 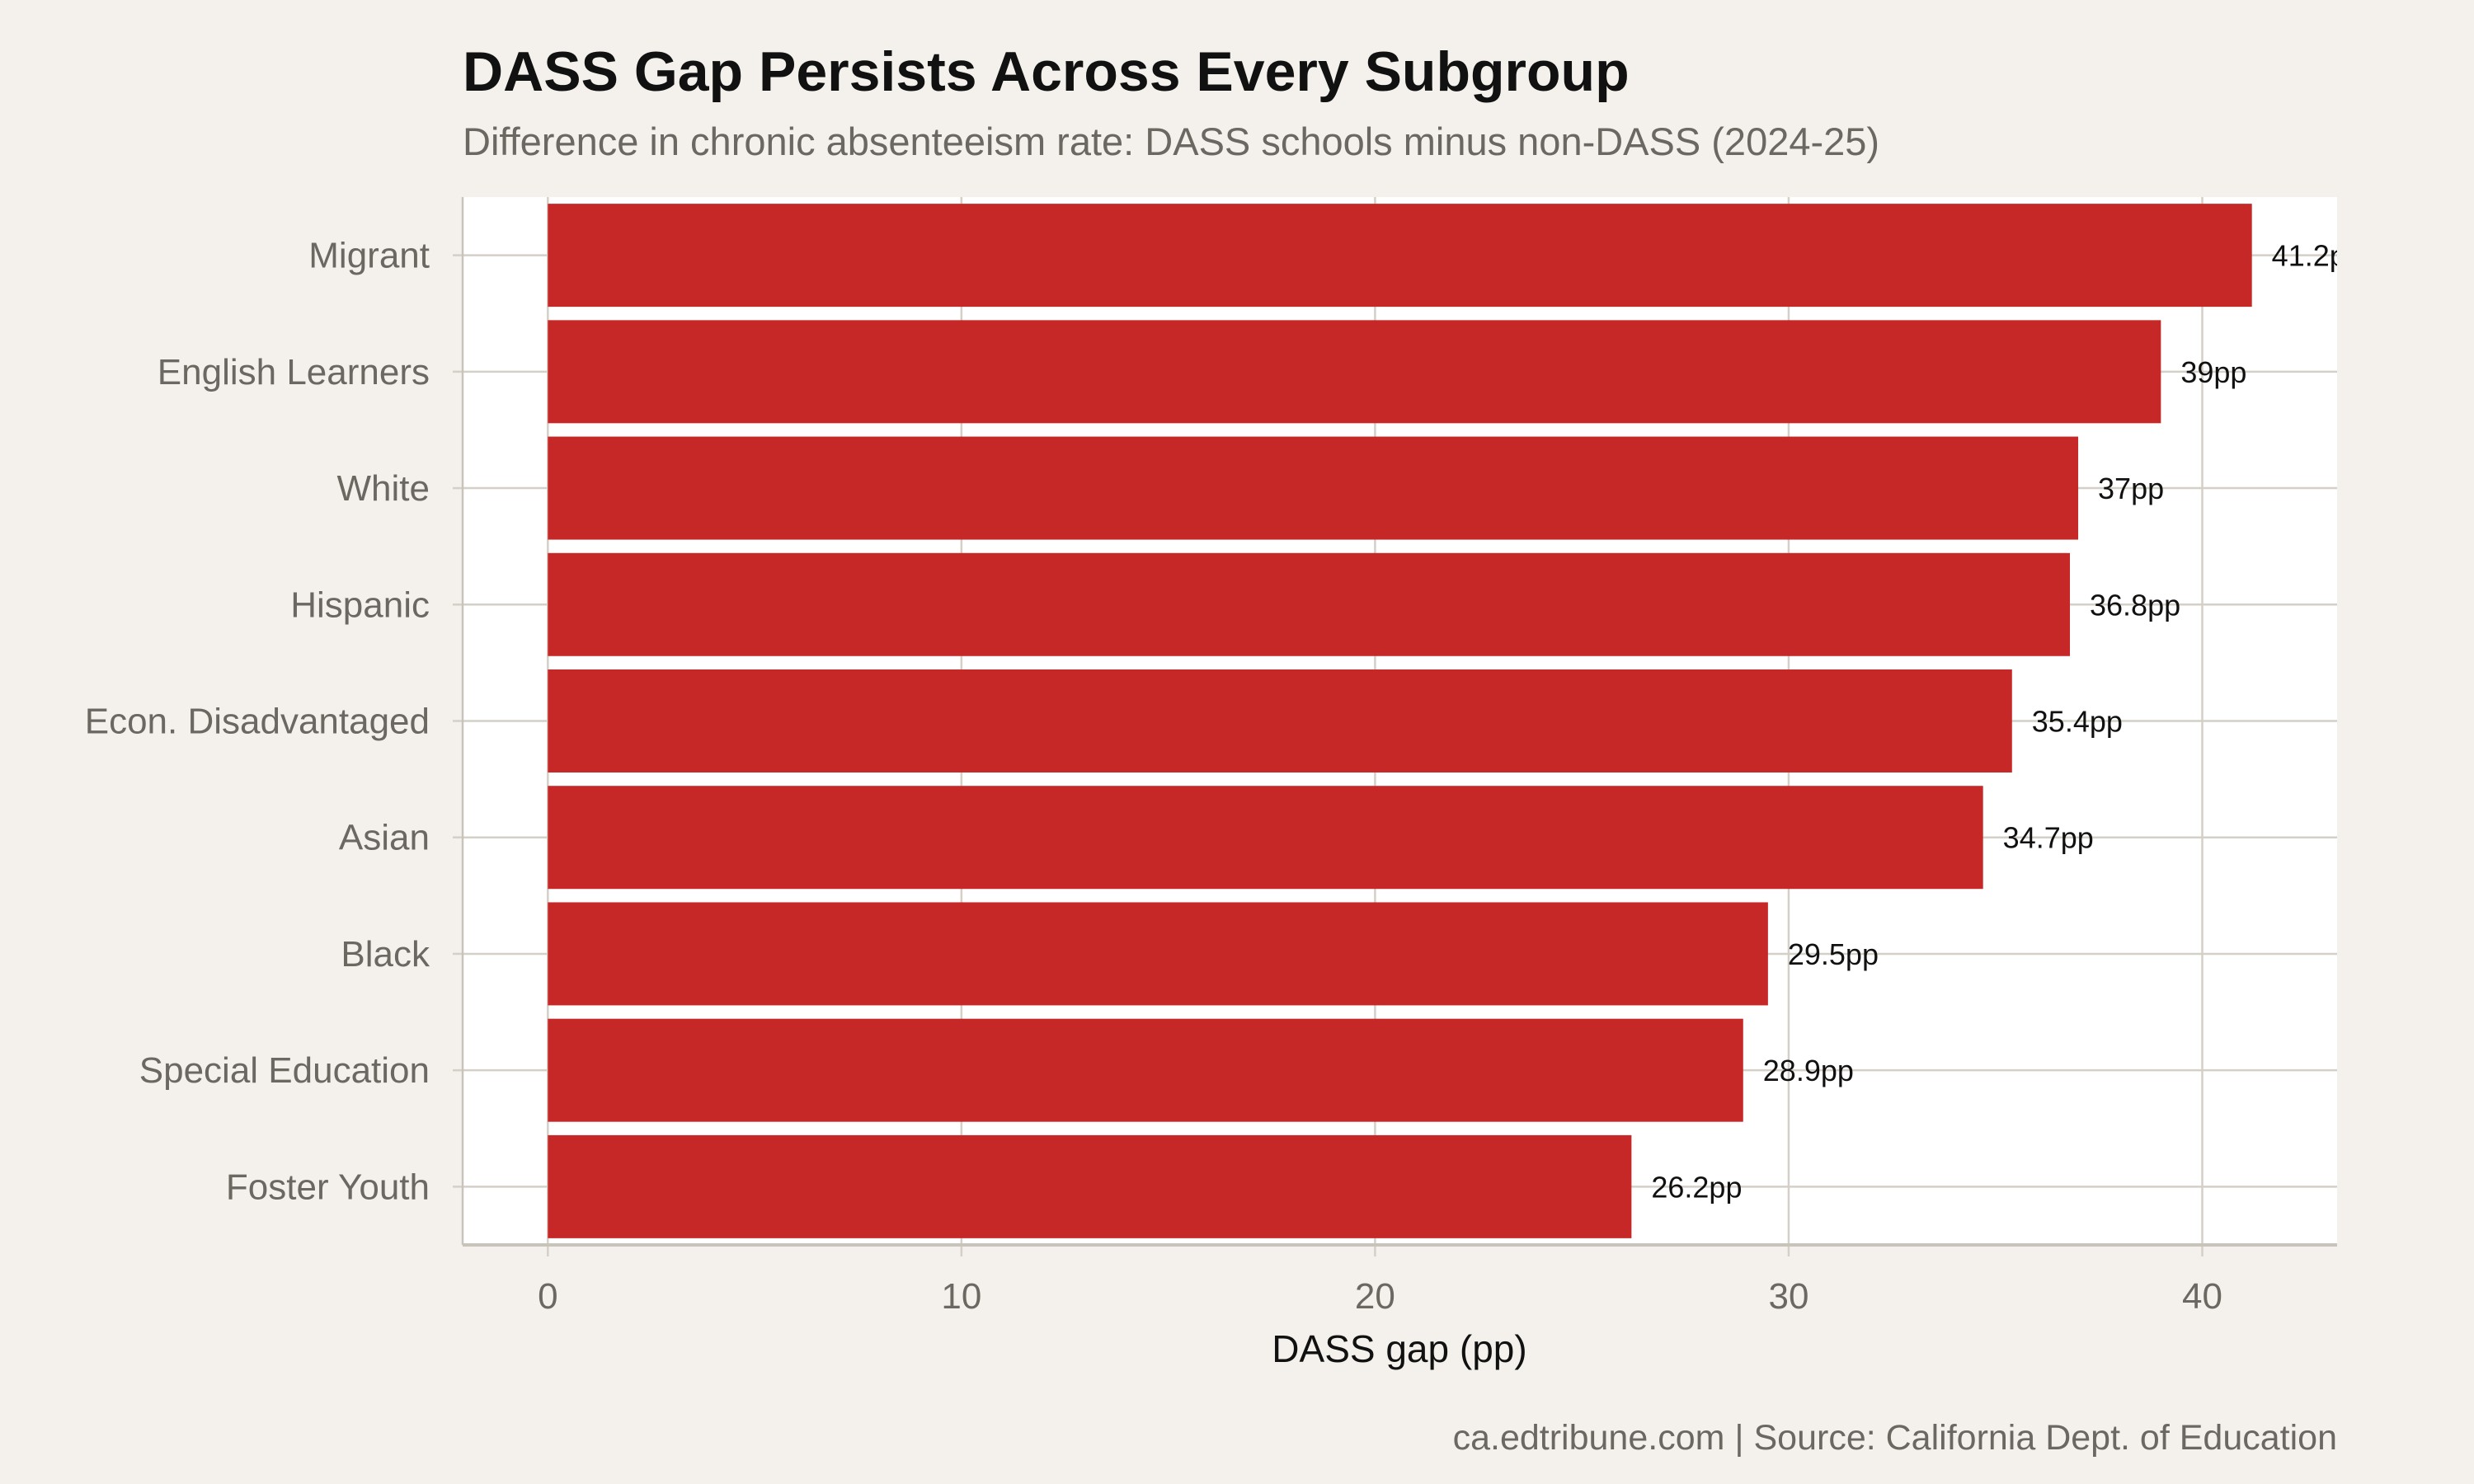 What do you see at coordinates (1375, 1296) in the screenshot?
I see `x-tick-label: 20` at bounding box center [1375, 1296].